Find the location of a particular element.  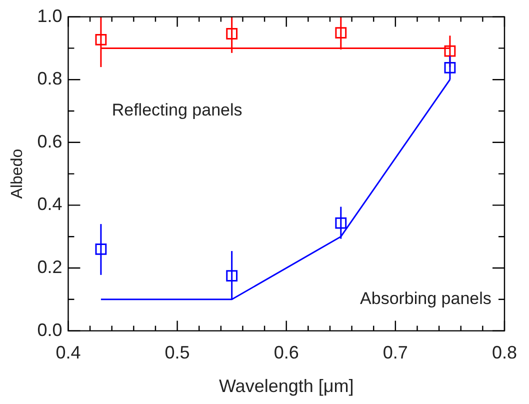

annotation: Reflecting panels is located at coordinates (177, 110).